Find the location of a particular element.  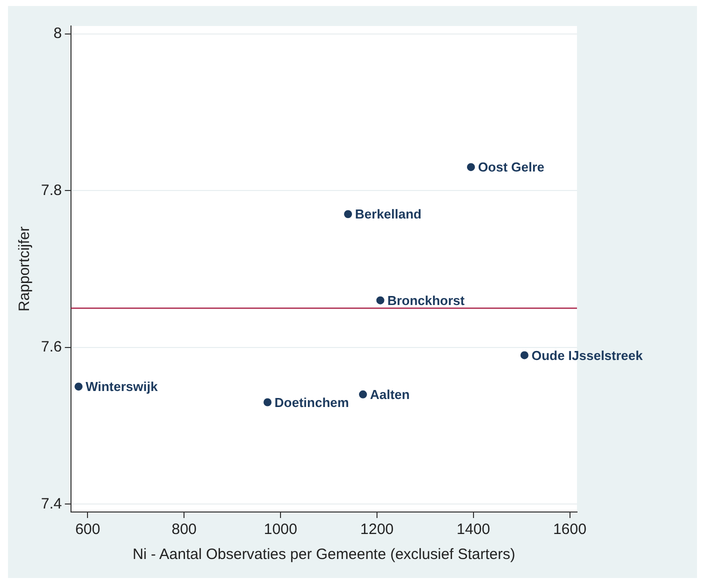

y-tick-label: 7.6 is located at coordinates (51, 347).